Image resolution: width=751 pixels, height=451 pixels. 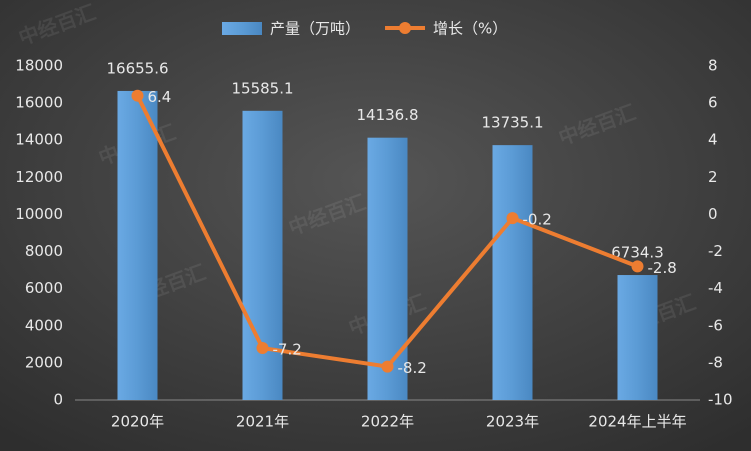 What do you see at coordinates (512, 123) in the screenshot?
I see `data-label: 13735.1` at bounding box center [512, 123].